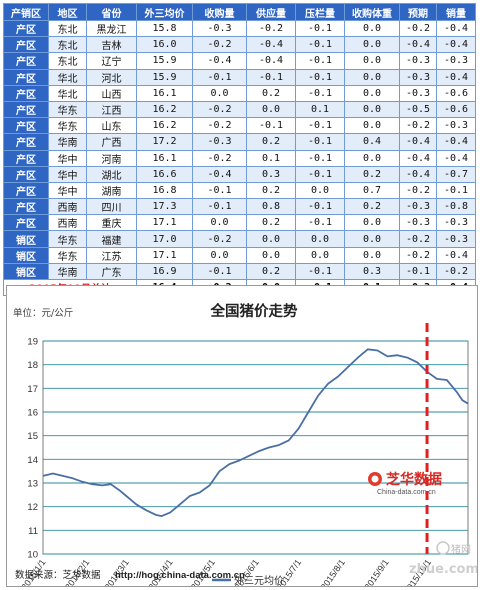 The image size is (482, 590). What do you see at coordinates (111, 126) in the screenshot?
I see `table-cell: 山东` at bounding box center [111, 126].